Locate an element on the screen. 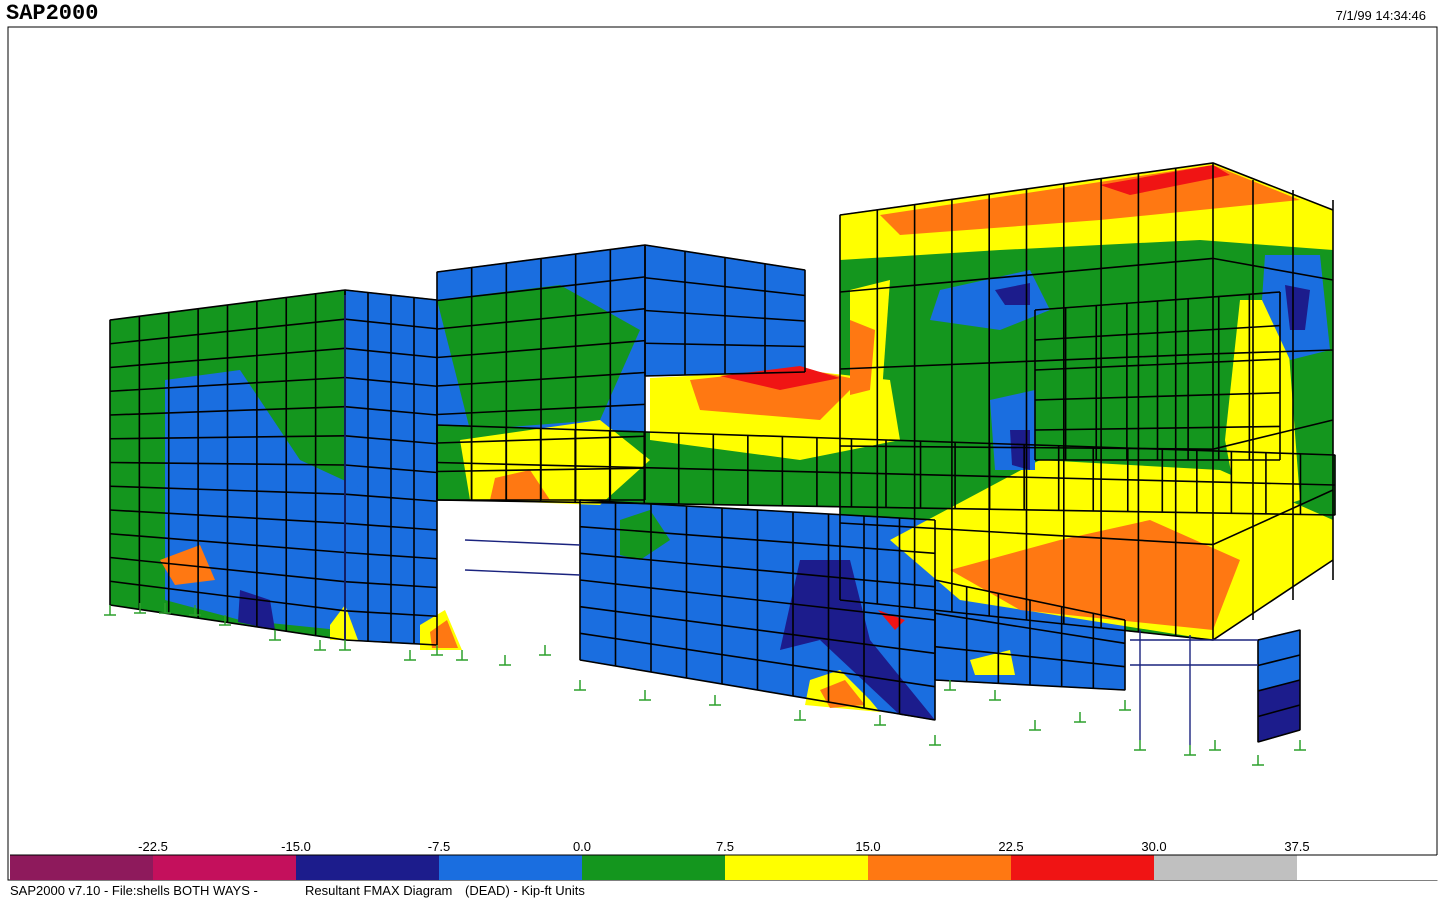 This screenshot has width=1443, height=900. color-legend: -22.5 -15.0 -7.5 0.0 7.5 15.0 22.5 30.0 37.5 is located at coordinates (725, 859).